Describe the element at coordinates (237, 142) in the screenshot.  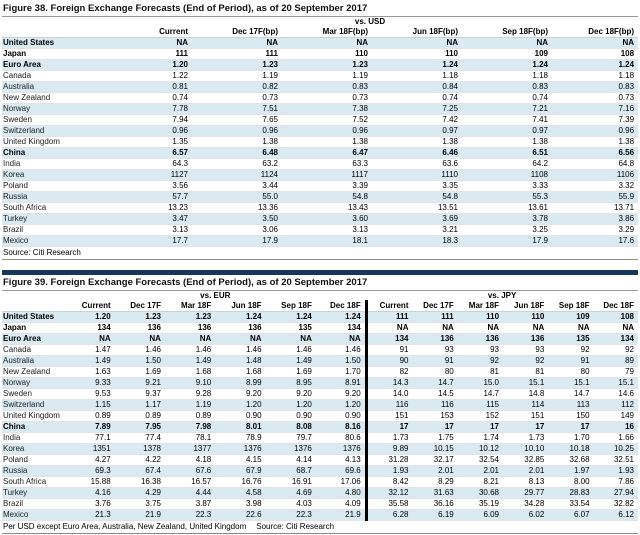
I see `value-cell: 1.38` at that location.